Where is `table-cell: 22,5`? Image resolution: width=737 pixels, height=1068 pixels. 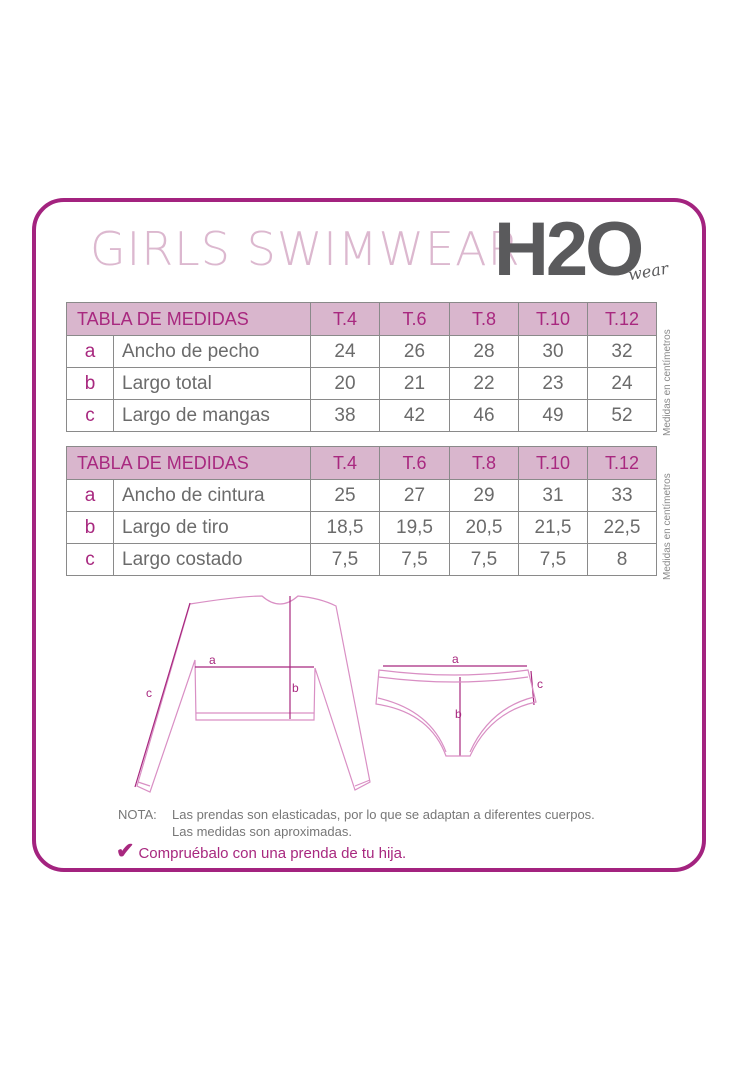
table-cell: 22,5 is located at coordinates (622, 527).